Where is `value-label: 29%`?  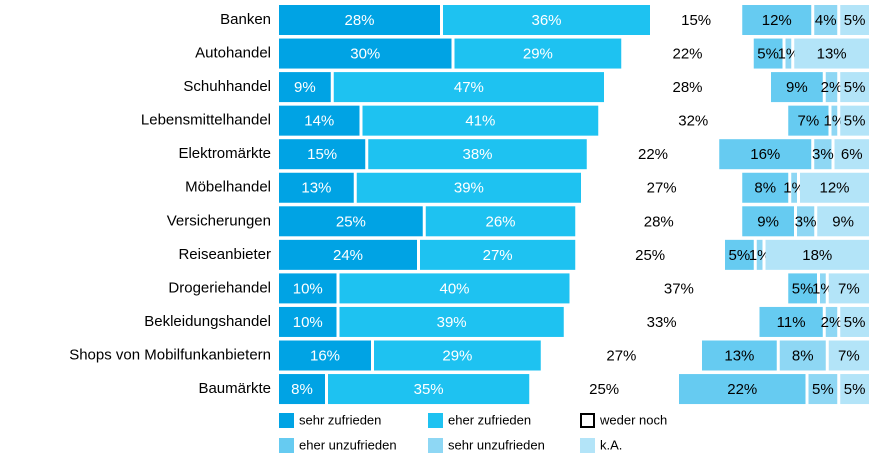 value-label: 29% is located at coordinates (538, 54).